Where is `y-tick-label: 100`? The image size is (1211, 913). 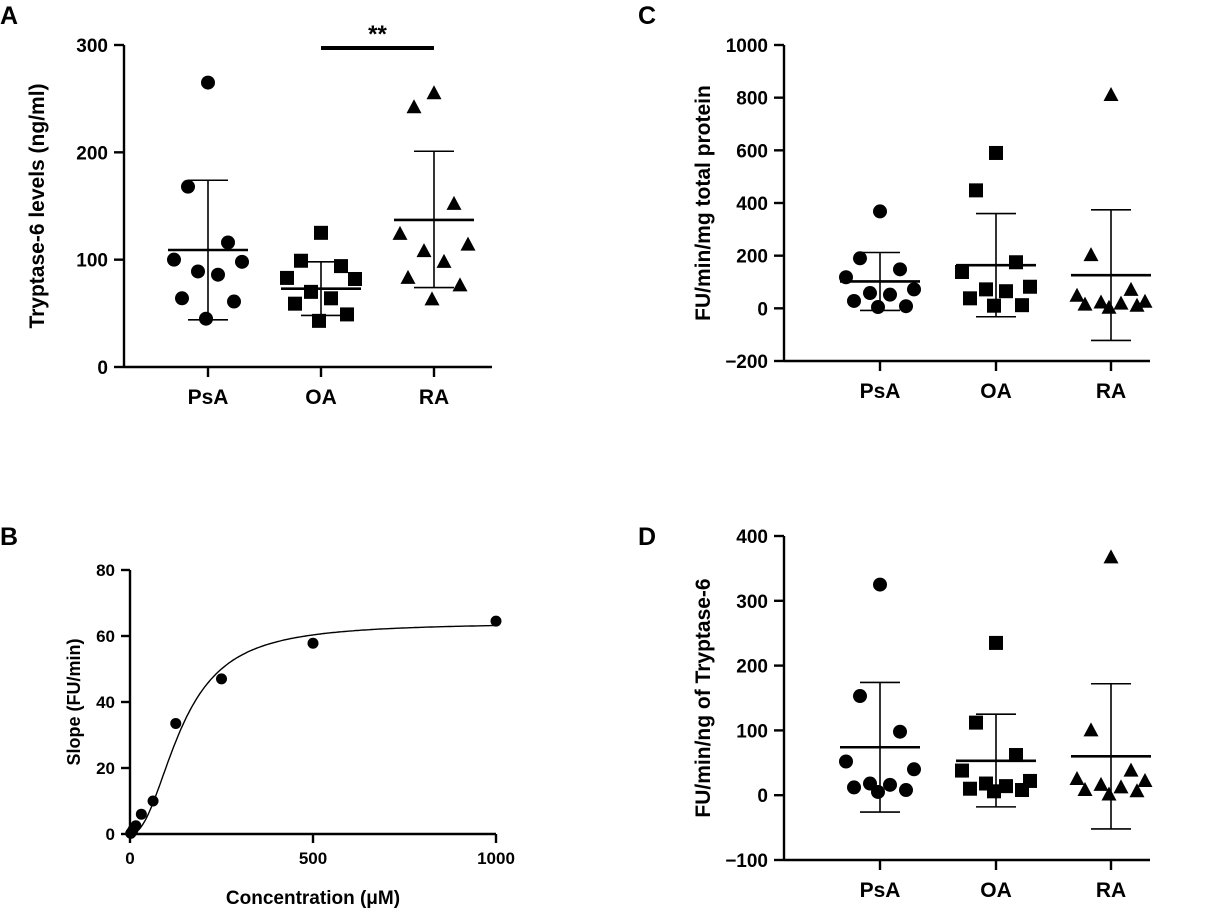
y-tick-label: 100 is located at coordinates (752, 731).